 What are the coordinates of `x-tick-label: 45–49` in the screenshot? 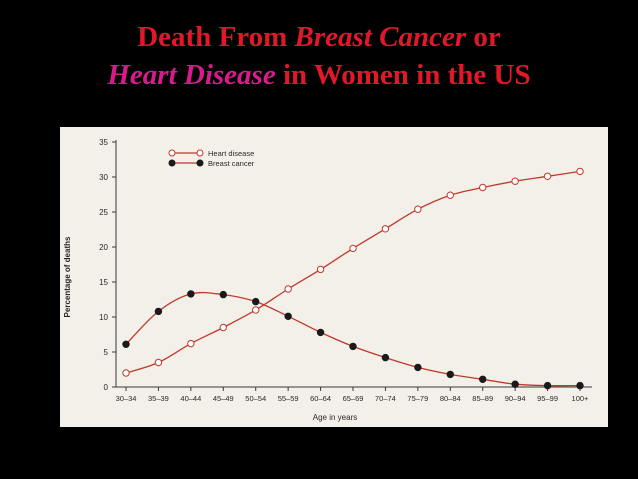 It's located at (223, 398).